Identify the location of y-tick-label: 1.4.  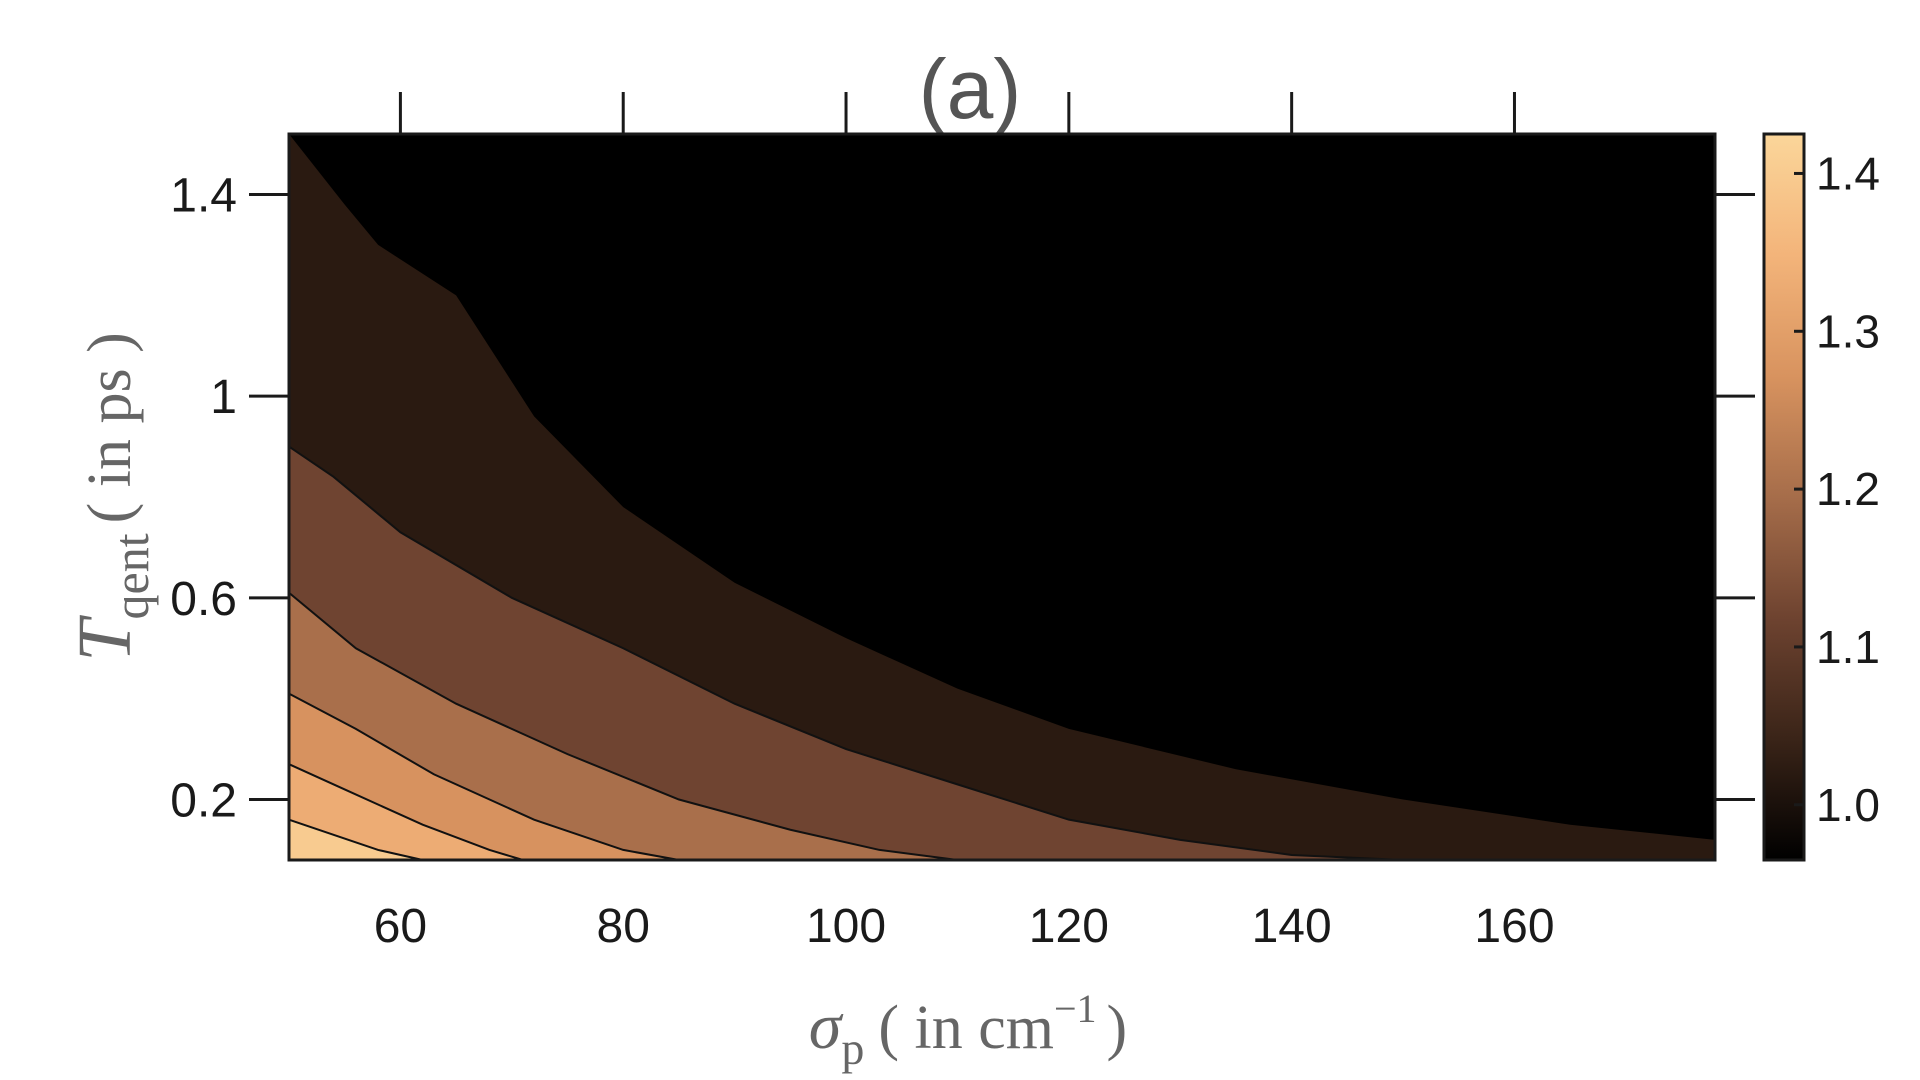
(203, 196).